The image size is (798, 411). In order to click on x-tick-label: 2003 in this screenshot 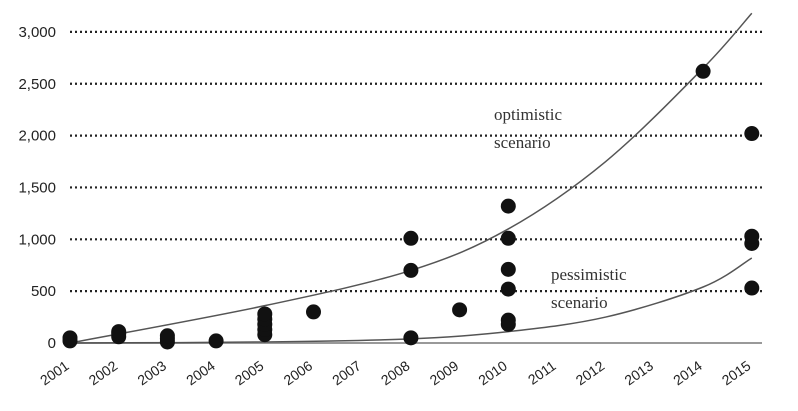, I will do `click(151, 372)`.